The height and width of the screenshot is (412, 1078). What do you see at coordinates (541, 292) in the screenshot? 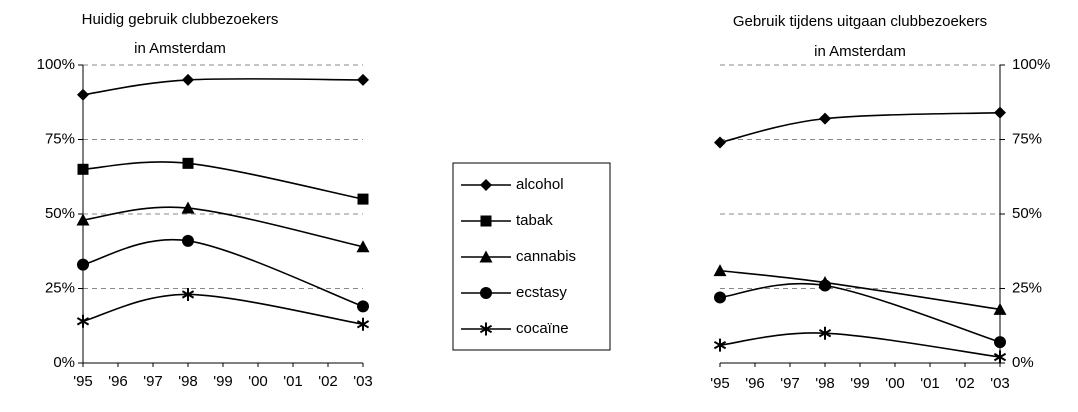
I see `legend-label: ecstasy` at bounding box center [541, 292].